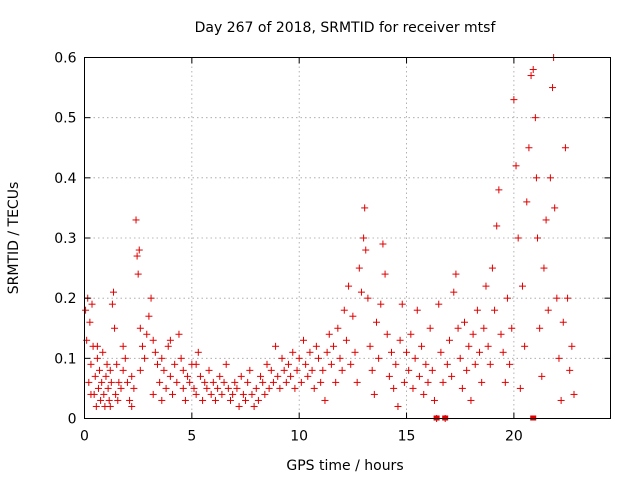 The height and width of the screenshot is (480, 640). I want to click on y-axis-label: SRMTID / TECUs, so click(14, 238).